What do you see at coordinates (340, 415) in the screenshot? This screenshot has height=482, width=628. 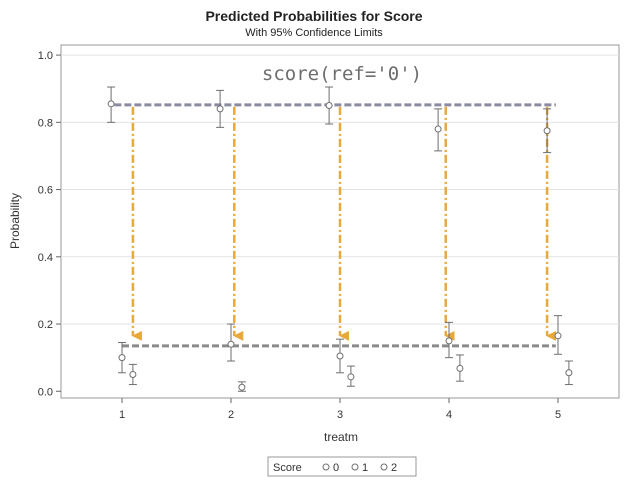 I see `x-tick-label: 3` at bounding box center [340, 415].